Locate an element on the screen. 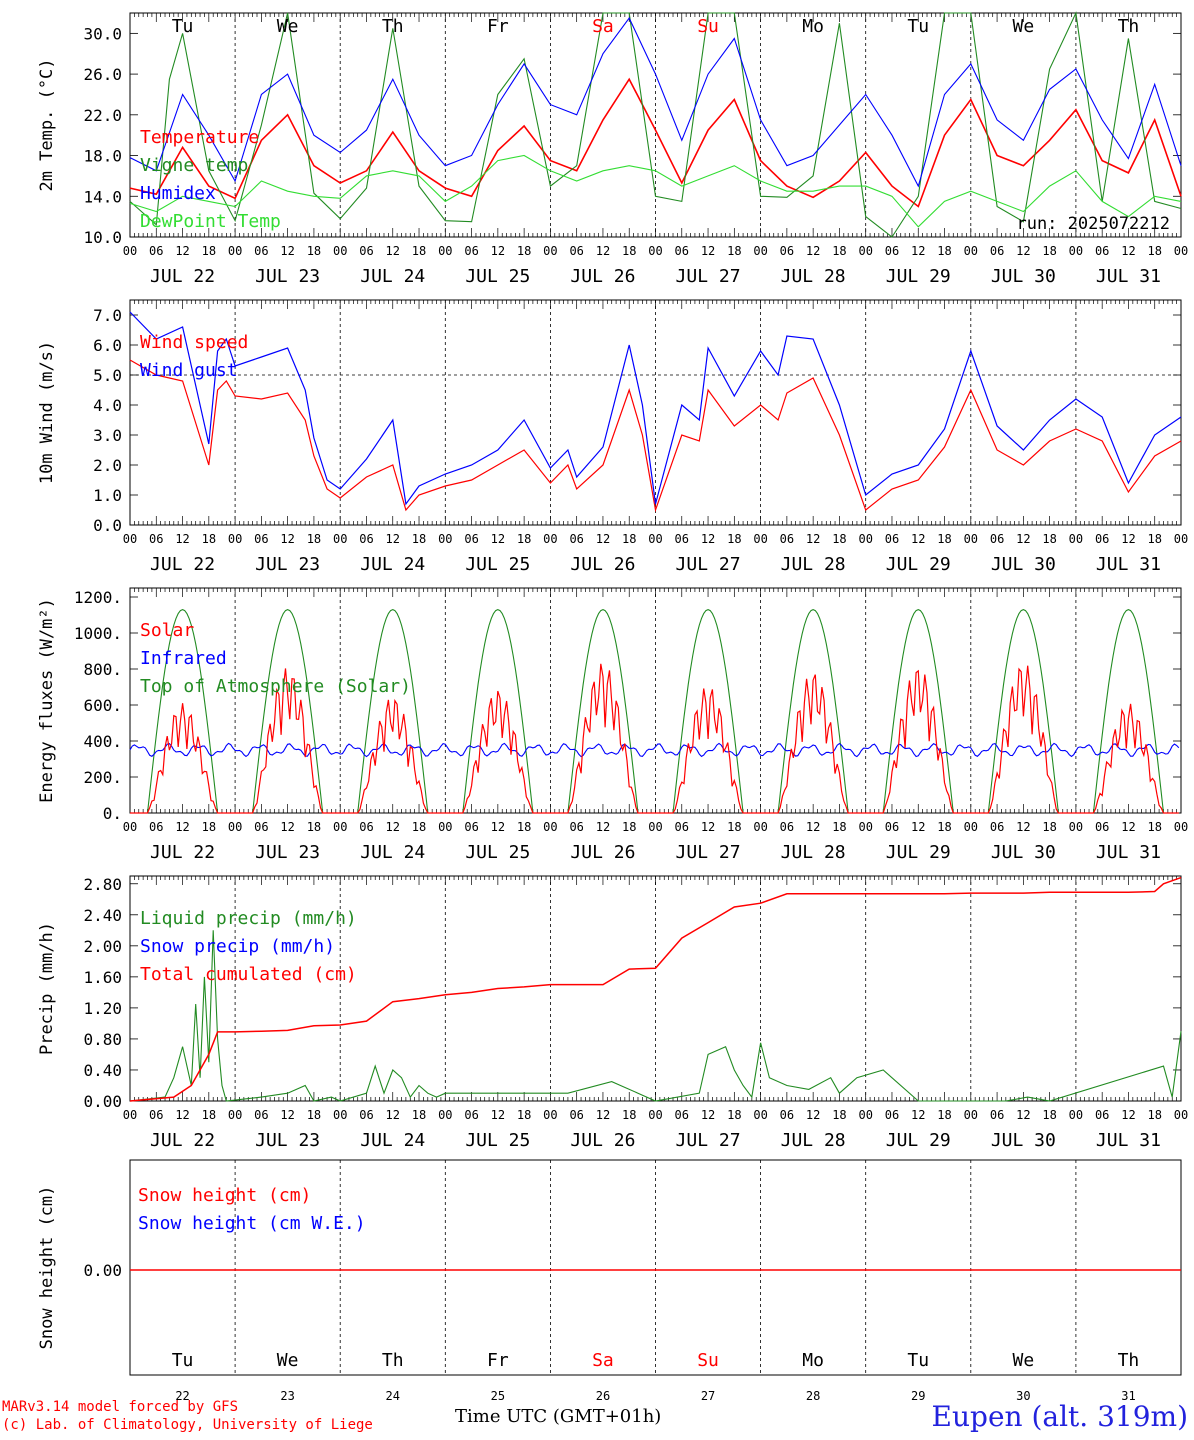 The width and height of the screenshot is (1194, 1440). y-tick-label: 400. is located at coordinates (102, 741).